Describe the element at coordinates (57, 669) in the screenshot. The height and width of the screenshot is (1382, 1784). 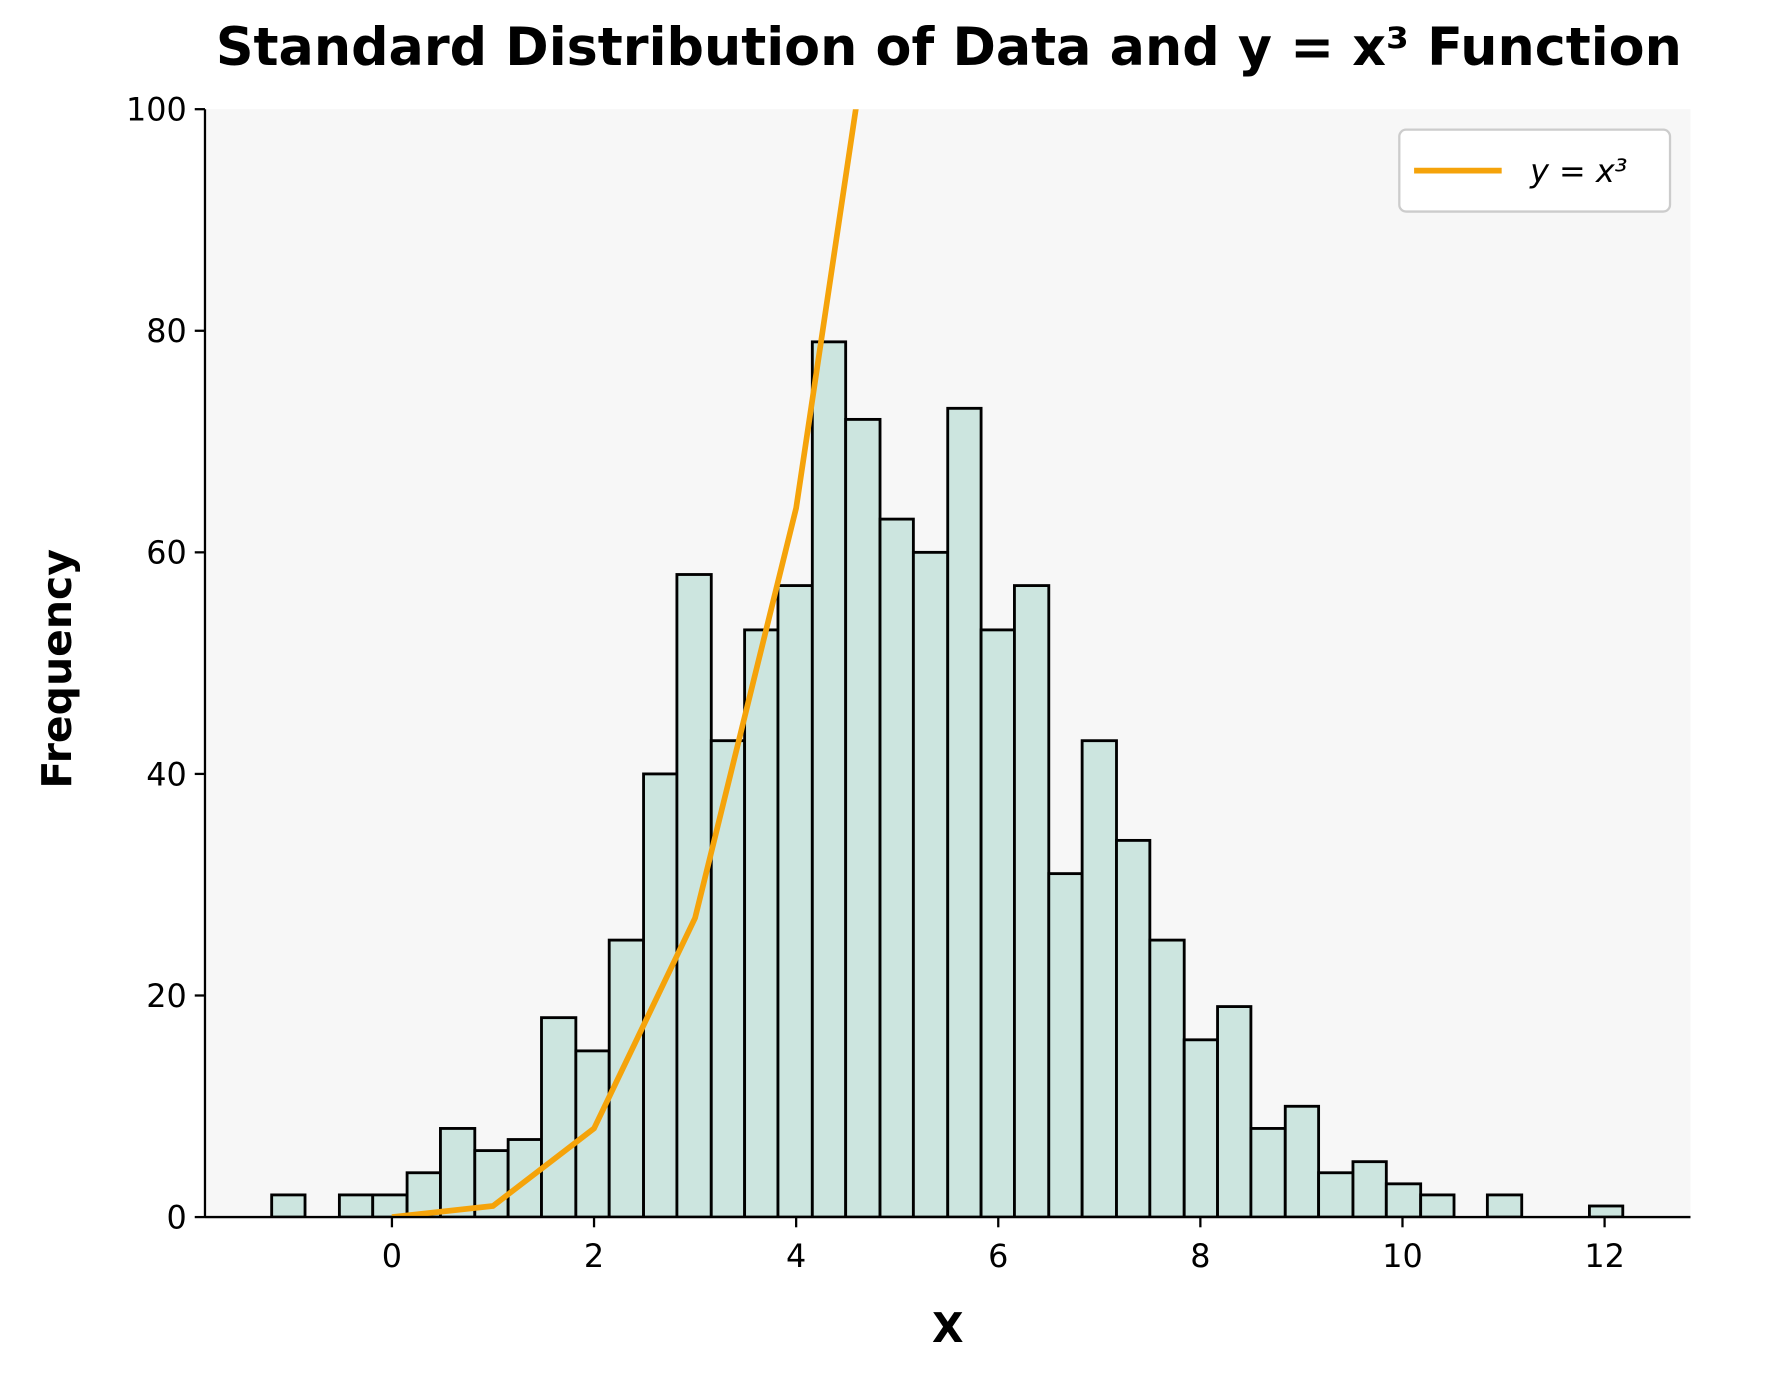
I see `y-axis-label: Frequency` at that location.